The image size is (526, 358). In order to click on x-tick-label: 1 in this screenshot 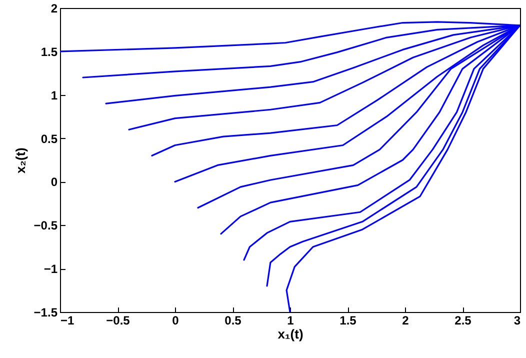, I will do `click(290, 321)`.